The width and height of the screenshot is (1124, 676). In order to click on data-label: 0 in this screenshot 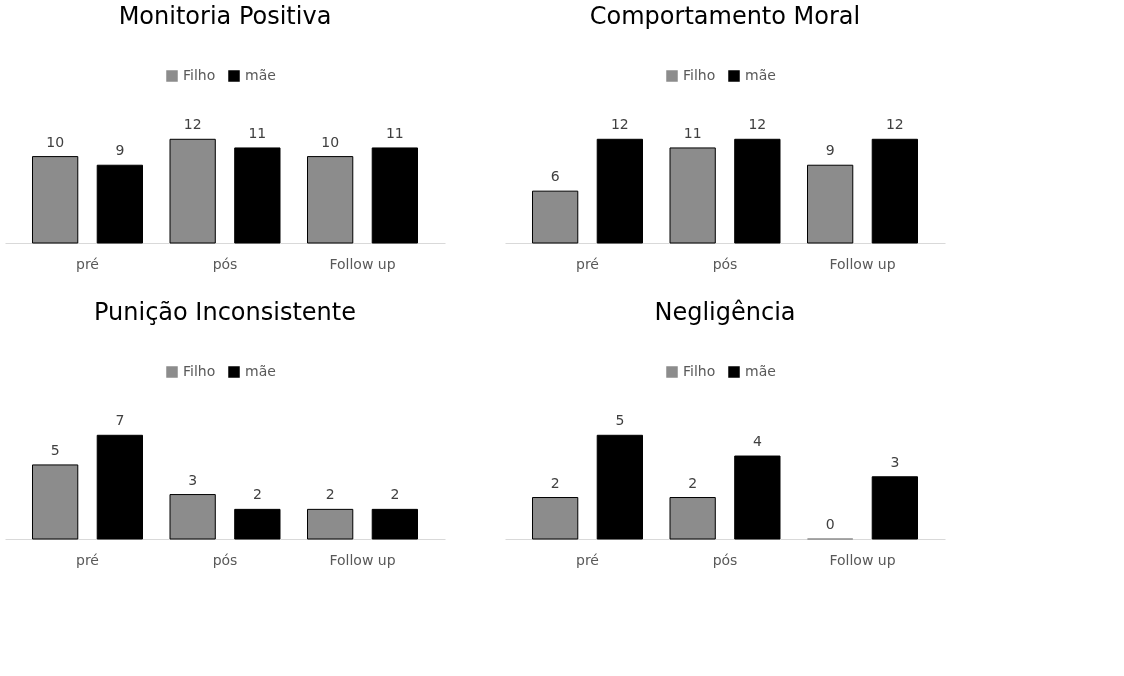, I will do `click(830, 524)`.